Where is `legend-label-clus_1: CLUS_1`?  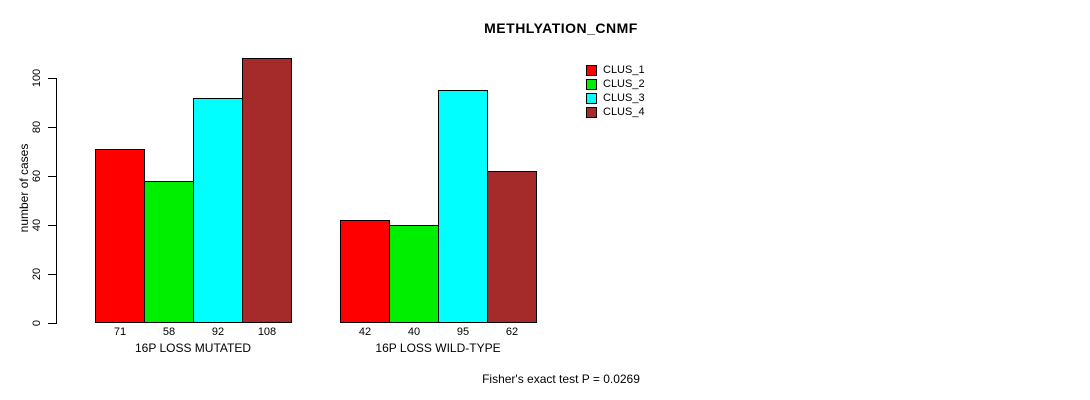
legend-label-clus_1: CLUS_1 is located at coordinates (624, 70).